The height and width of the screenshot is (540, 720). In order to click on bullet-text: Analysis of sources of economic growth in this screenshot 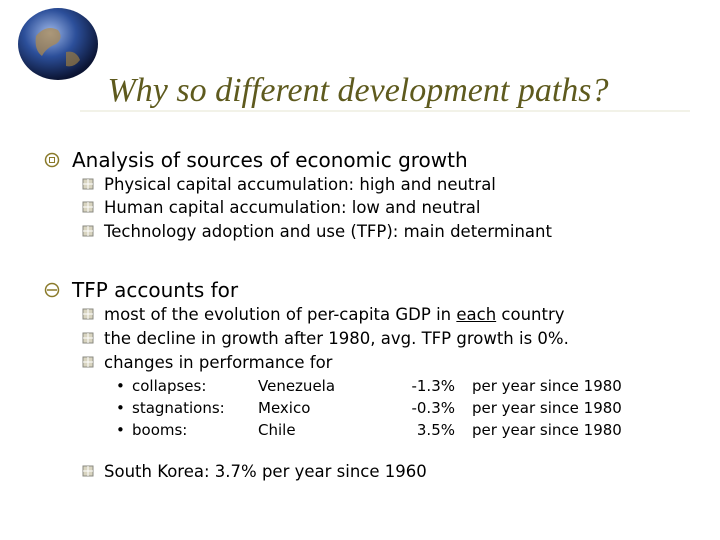, I will do `click(270, 160)`.